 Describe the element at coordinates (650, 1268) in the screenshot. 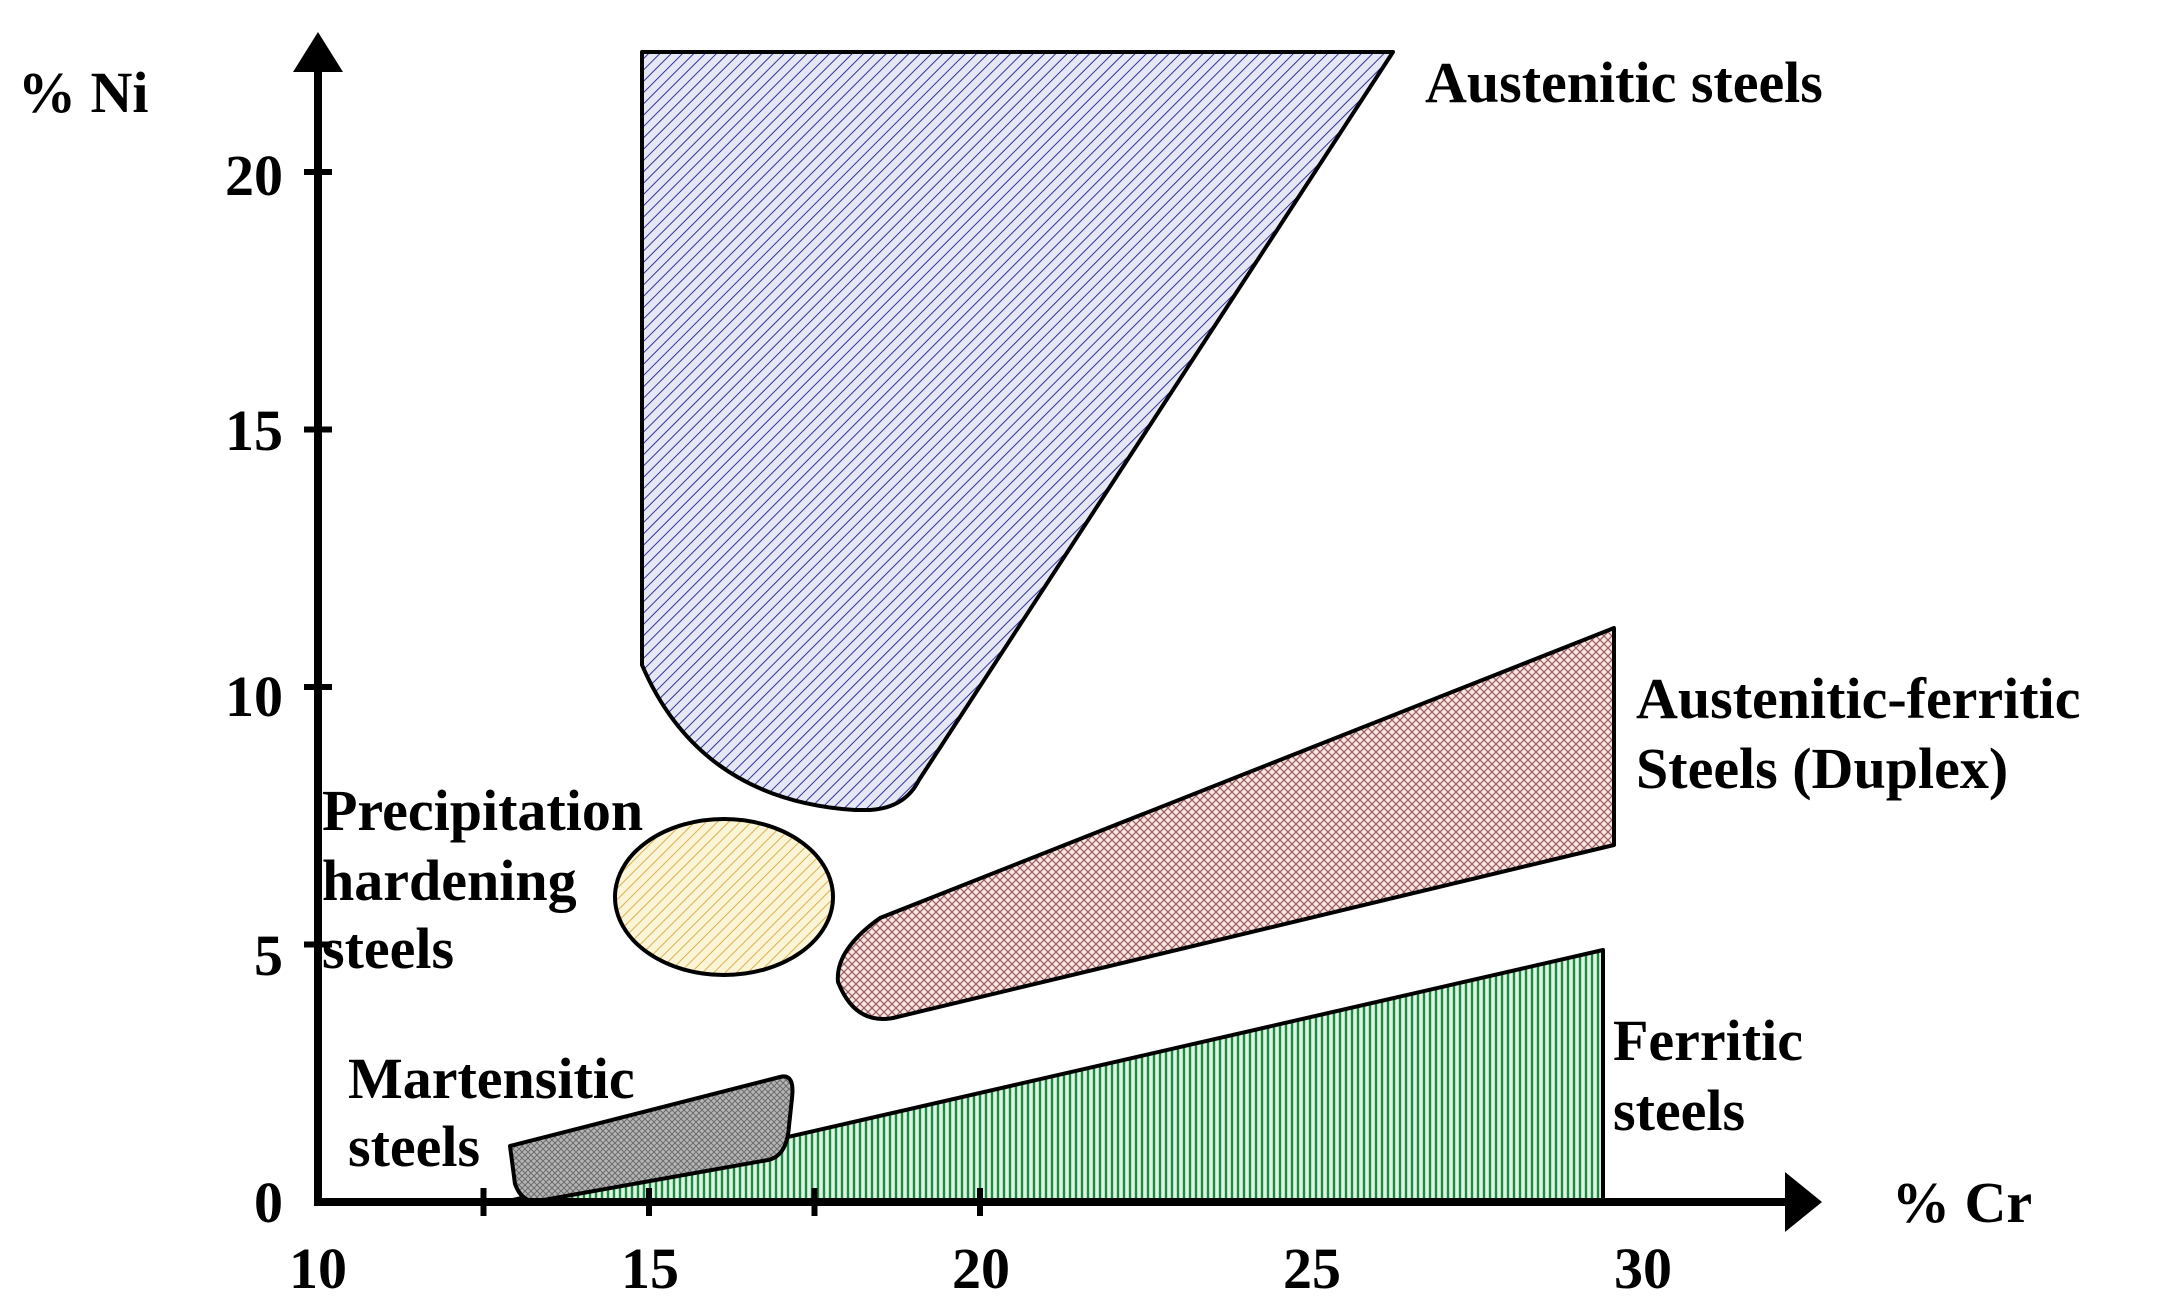

I see `x-tick-label: 15` at that location.